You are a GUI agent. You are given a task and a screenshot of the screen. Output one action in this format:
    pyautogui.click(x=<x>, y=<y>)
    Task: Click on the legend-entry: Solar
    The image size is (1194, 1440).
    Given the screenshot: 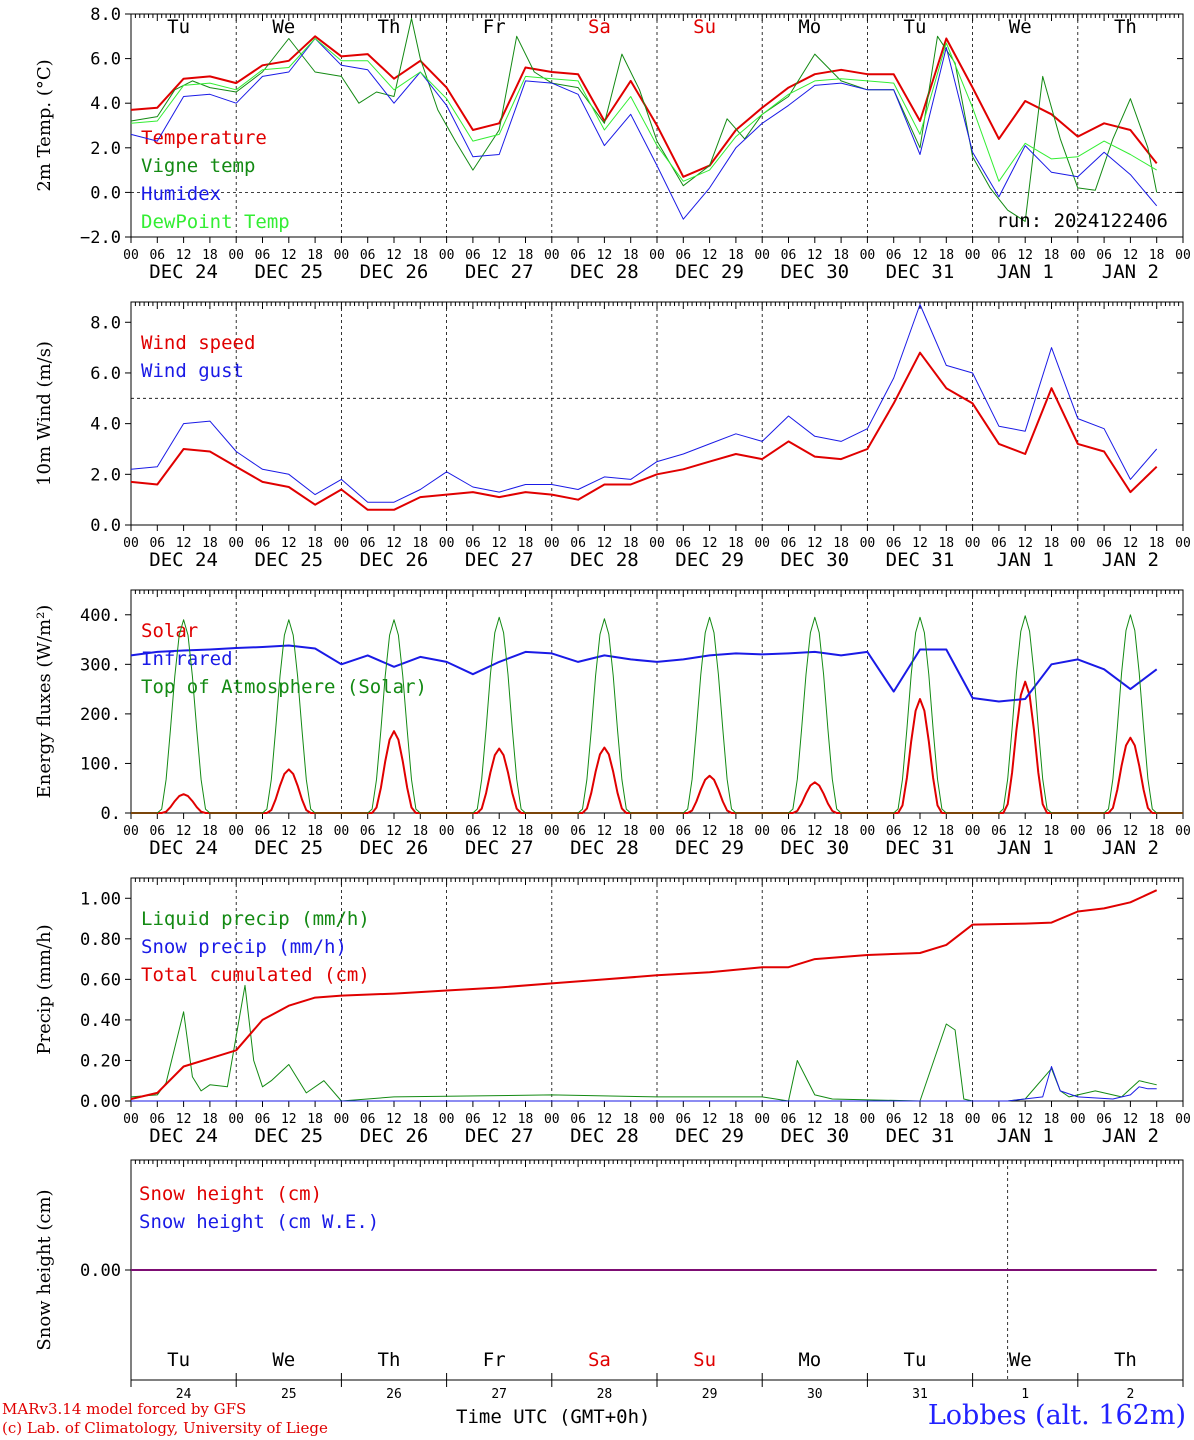 What is the action you would take?
    pyautogui.click(x=169, y=631)
    